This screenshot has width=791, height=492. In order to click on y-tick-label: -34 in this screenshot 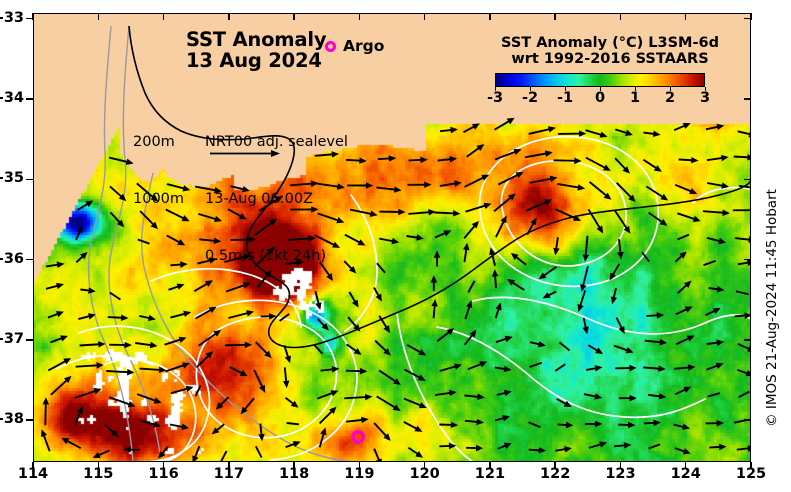, I will do `click(12, 97)`.